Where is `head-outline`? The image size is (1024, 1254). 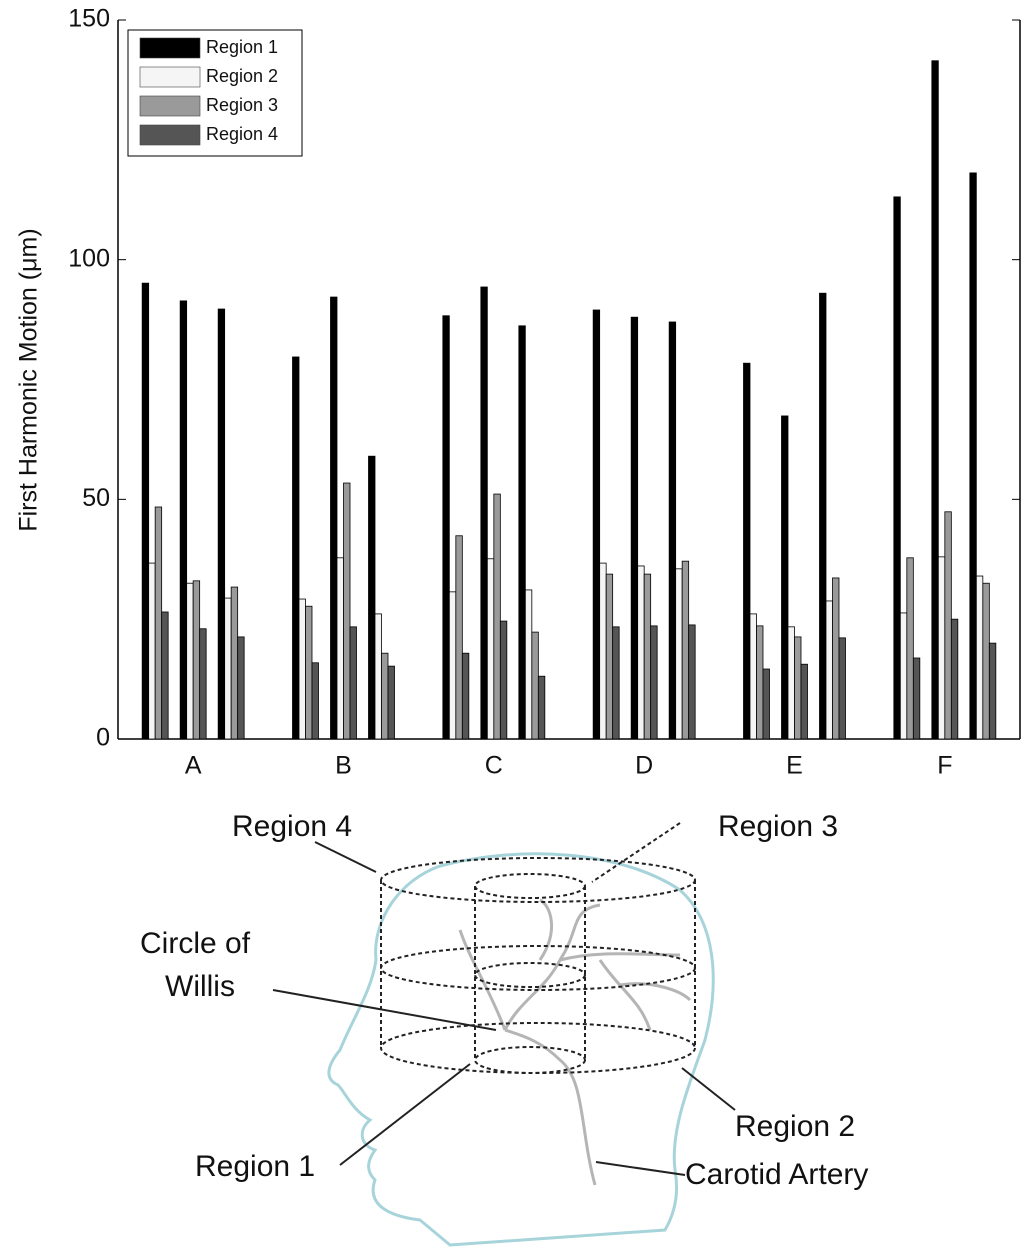
head-outline is located at coordinates (521, 1049).